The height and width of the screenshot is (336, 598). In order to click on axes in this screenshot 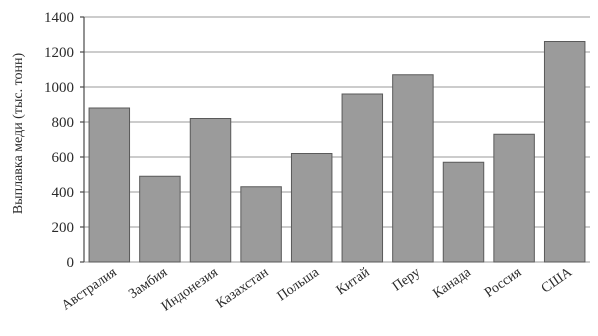, I will do `click(82, 139)`.